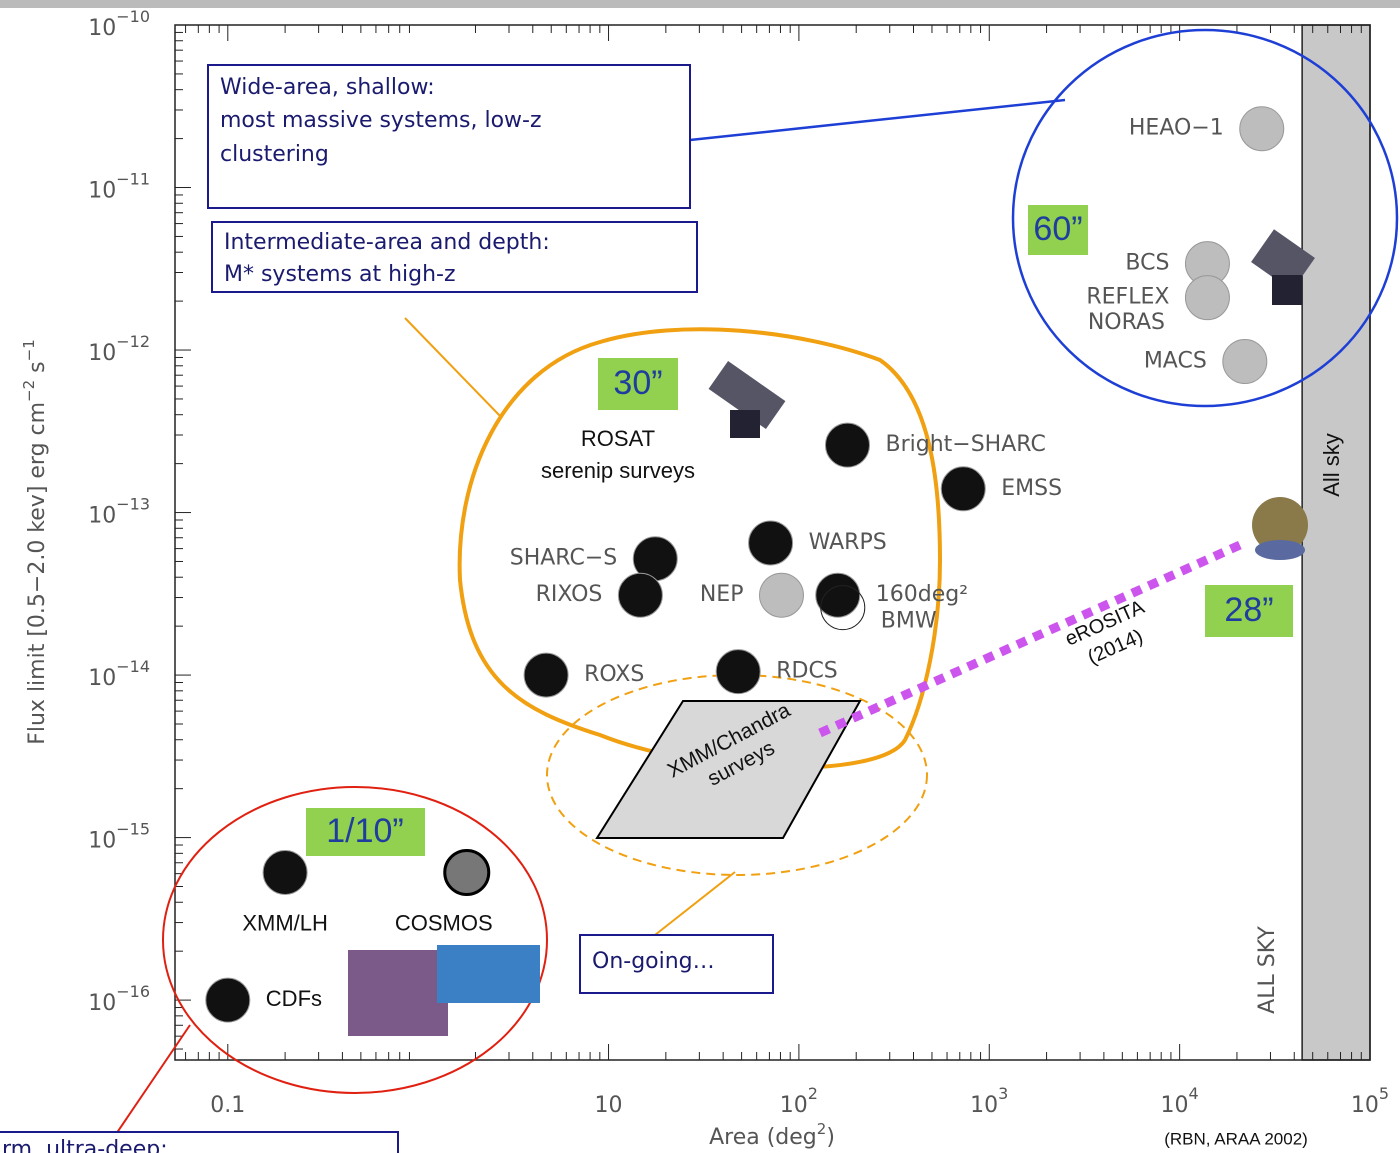 This screenshot has height=1153, width=1400. What do you see at coordinates (700, 548) in the screenshot?
I see `orange-region` at bounding box center [700, 548].